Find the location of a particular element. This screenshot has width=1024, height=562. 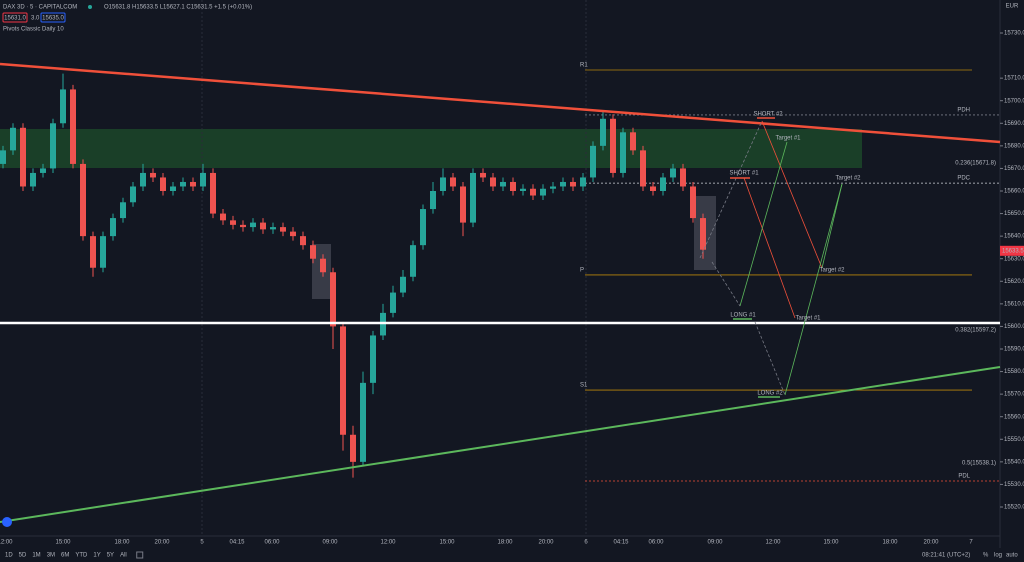

annotation: Target #1 is located at coordinates (808, 319).